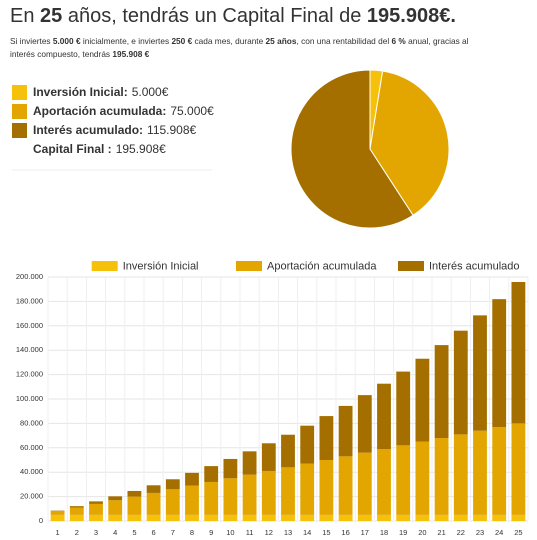  Describe the element at coordinates (281, 41) in the screenshot. I see `desc-bold: 25 años` at that location.